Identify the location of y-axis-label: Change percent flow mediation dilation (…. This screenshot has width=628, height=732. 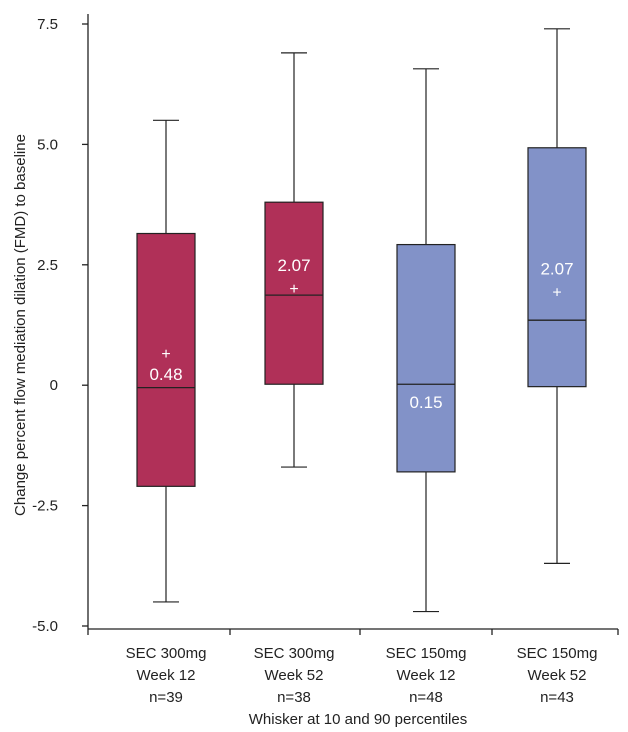
(20, 325).